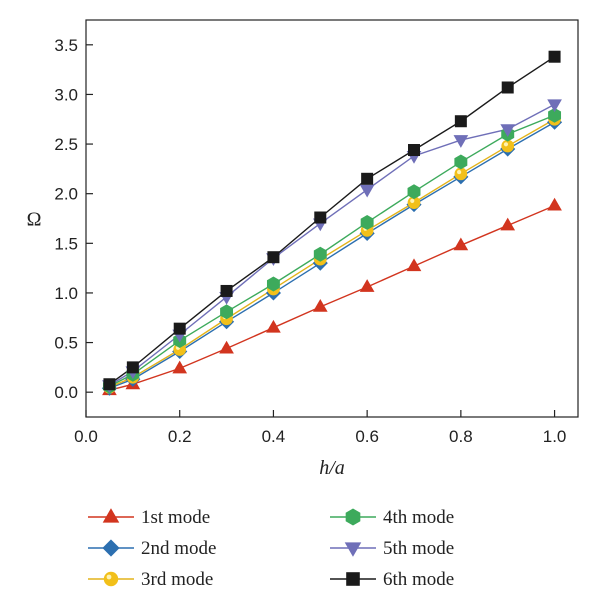  What do you see at coordinates (66, 144) in the screenshot?
I see `y-tick-label: 2.5` at bounding box center [66, 144].